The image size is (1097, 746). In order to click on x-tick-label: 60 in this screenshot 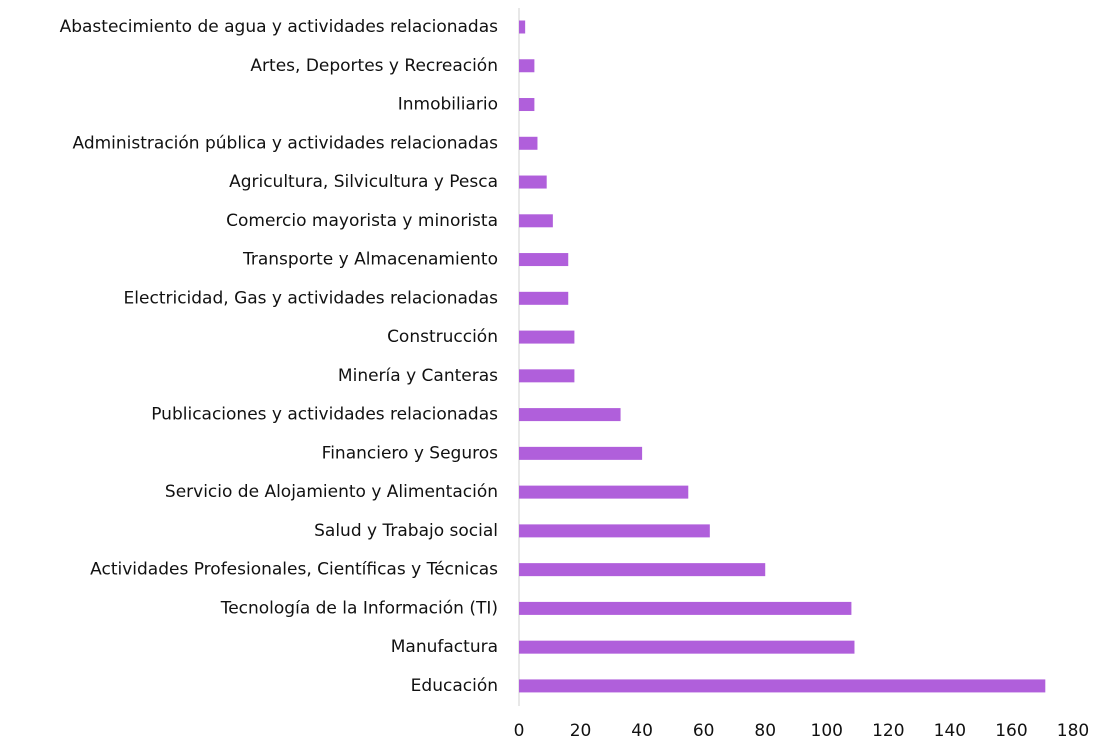, I will do `click(704, 731)`.